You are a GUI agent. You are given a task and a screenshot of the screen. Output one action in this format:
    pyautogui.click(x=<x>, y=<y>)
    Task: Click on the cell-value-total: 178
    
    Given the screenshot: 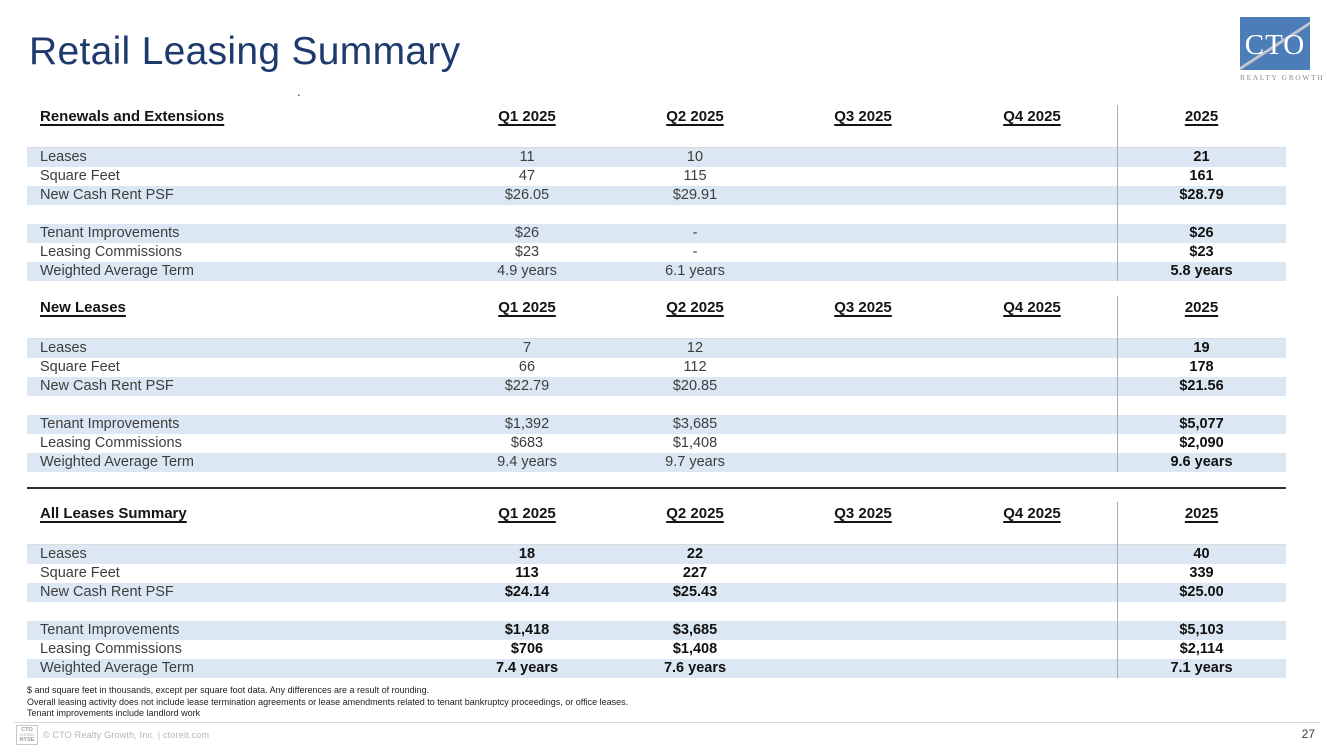 What is the action you would take?
    pyautogui.click(x=1201, y=367)
    